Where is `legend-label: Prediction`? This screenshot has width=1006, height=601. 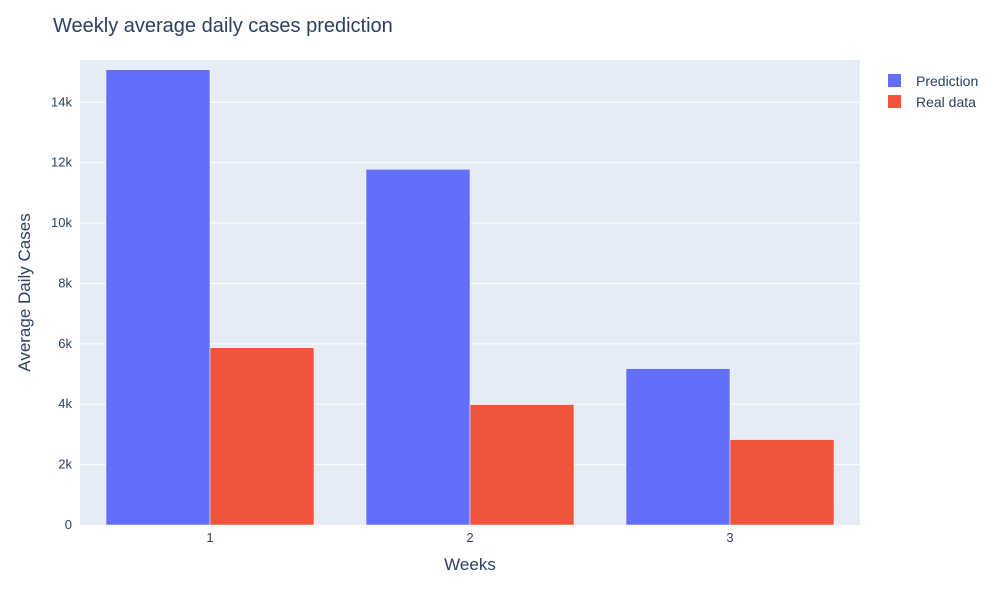 legend-label: Prediction is located at coordinates (947, 81).